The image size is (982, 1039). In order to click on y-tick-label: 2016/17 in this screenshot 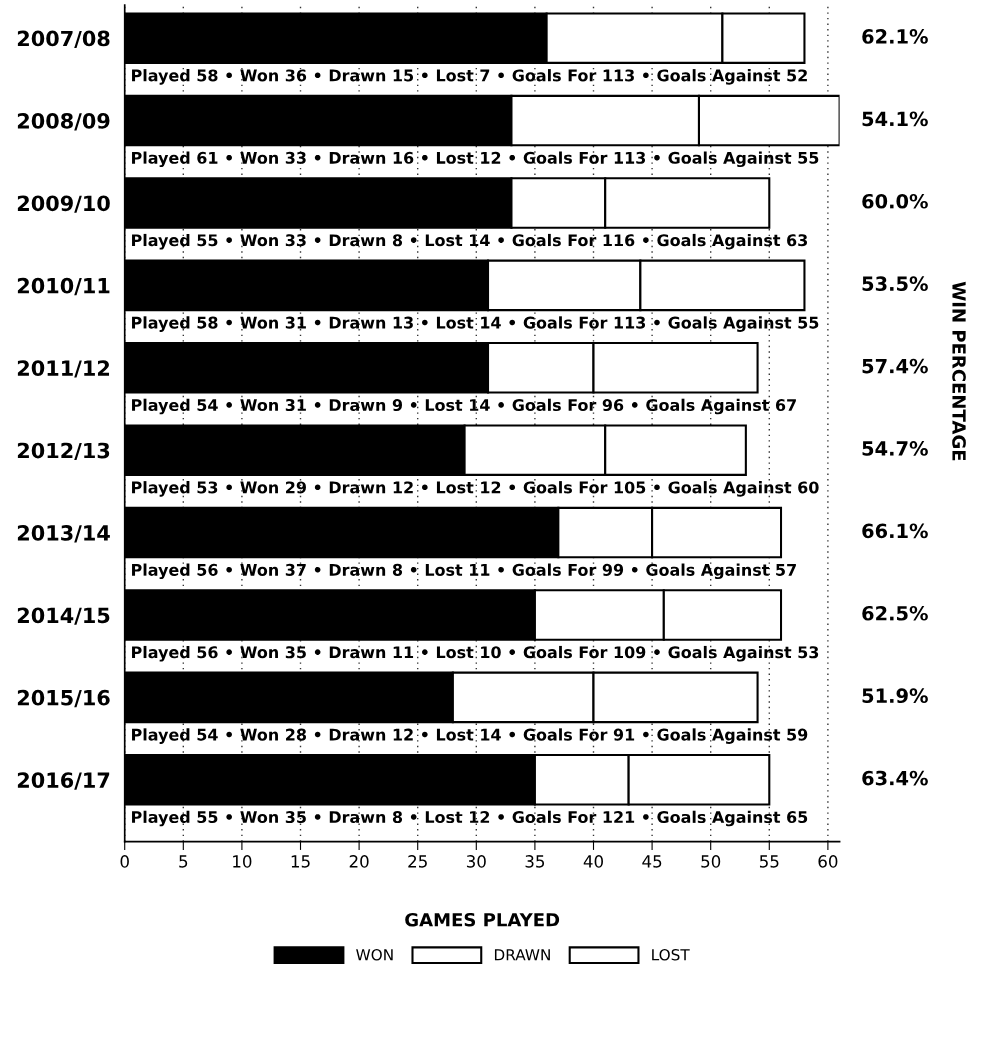, I will do `click(63, 781)`.